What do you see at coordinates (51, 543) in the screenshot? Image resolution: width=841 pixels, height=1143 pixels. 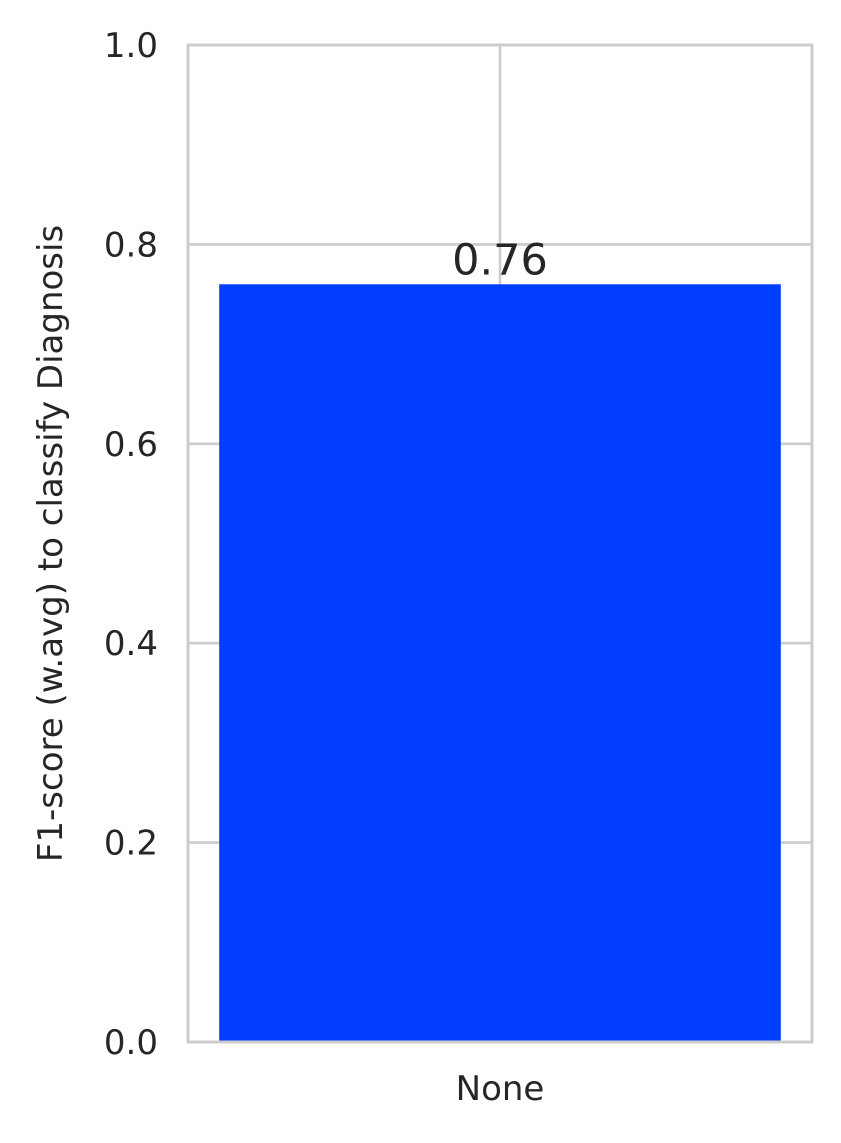 I see `y-axis-label: F1-score (w.avg) to classify Diagnosis` at bounding box center [51, 543].